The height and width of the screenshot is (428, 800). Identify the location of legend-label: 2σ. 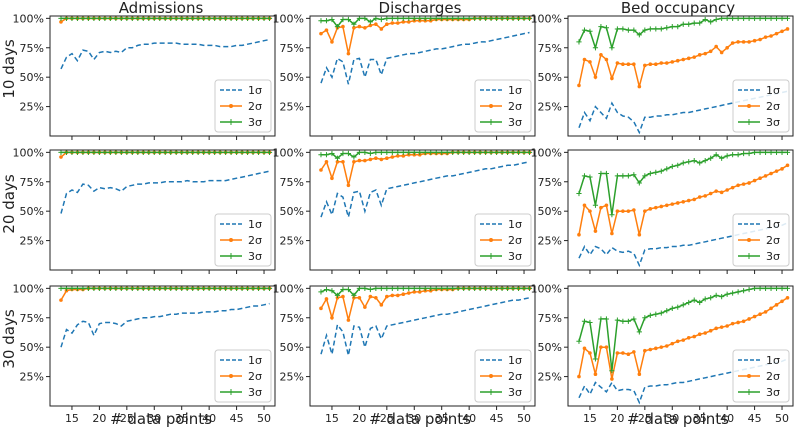
(515, 376).